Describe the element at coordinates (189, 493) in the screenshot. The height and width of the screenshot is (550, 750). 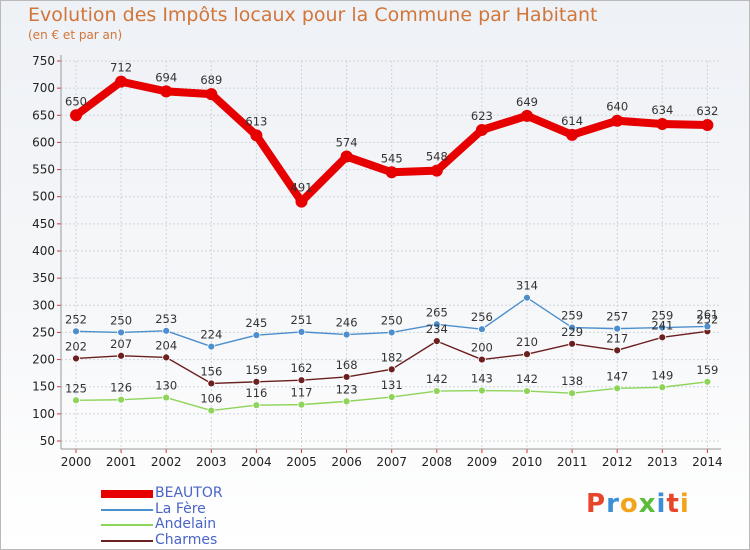
I see `legend-label: BEAUTOR` at that location.